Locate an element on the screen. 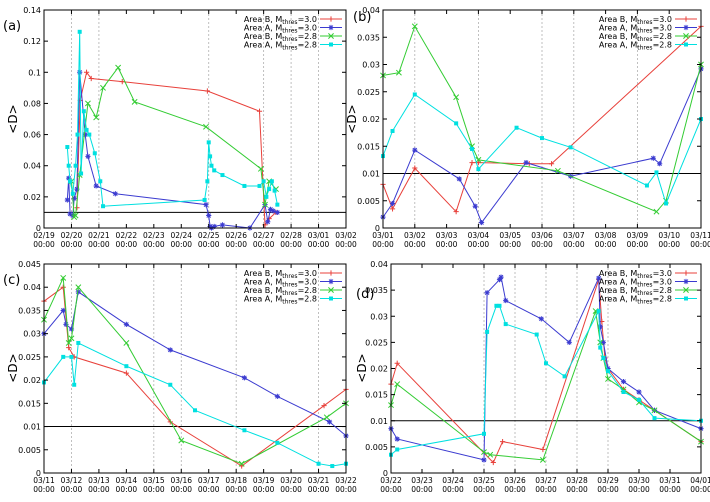 This screenshot has height=502, width=710. x-tick-label: 02/24 is located at coordinates (181, 235).